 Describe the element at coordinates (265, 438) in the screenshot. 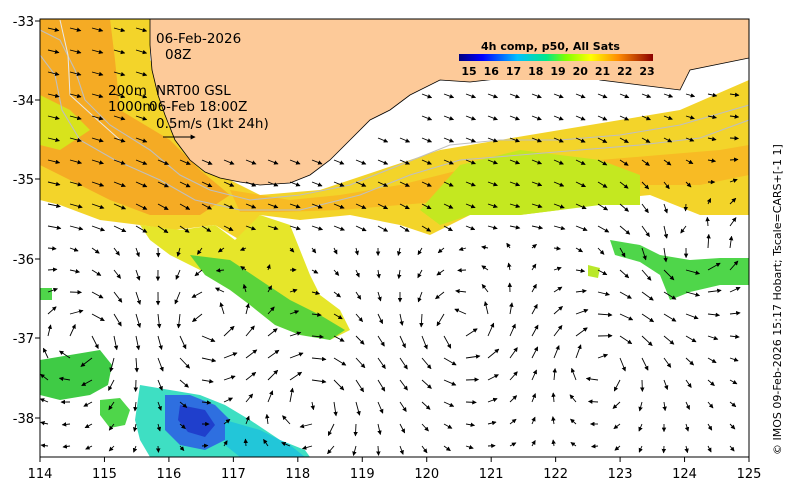

I see `sst-blue-green-edge` at that location.